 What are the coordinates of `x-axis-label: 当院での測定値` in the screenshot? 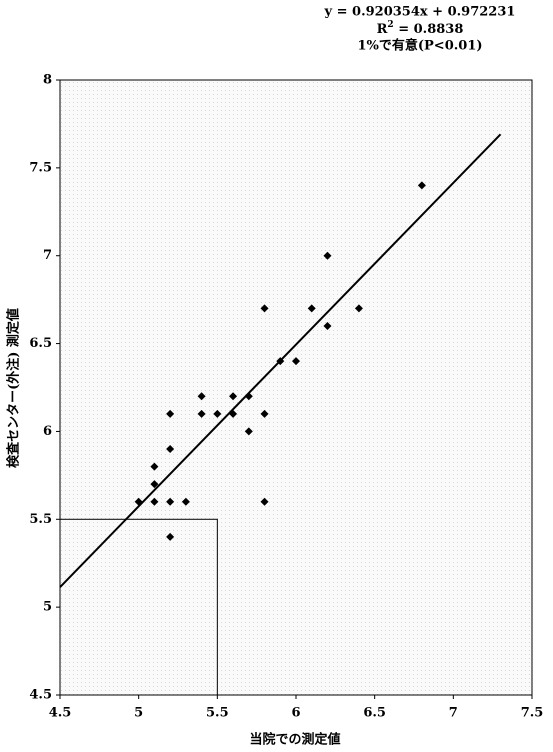 It's located at (294, 740).